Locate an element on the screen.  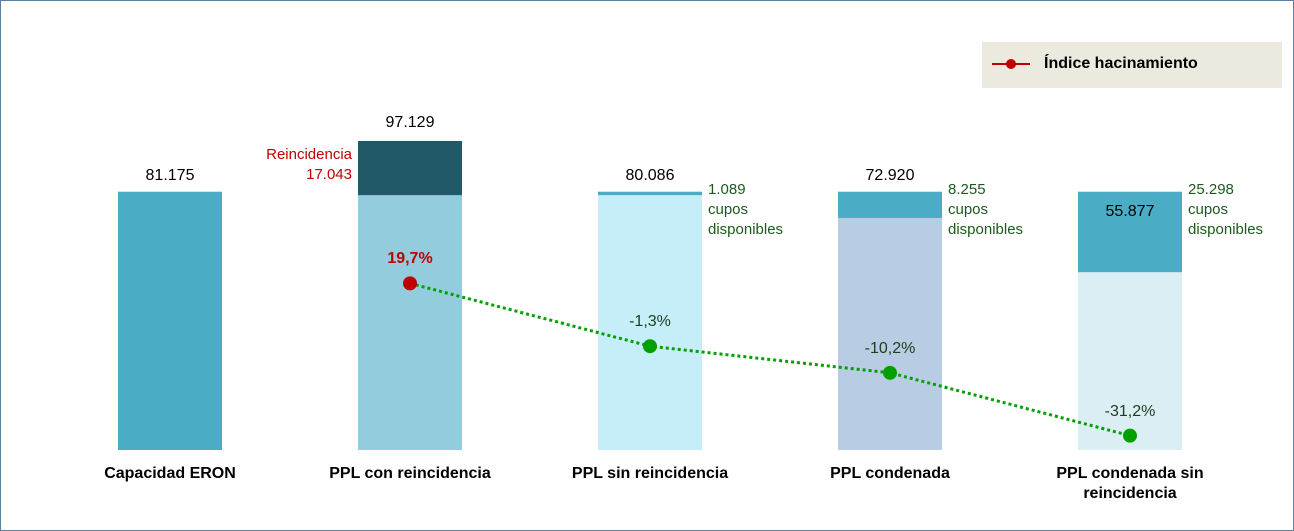
line-value-label: -1,3% is located at coordinates (650, 322).